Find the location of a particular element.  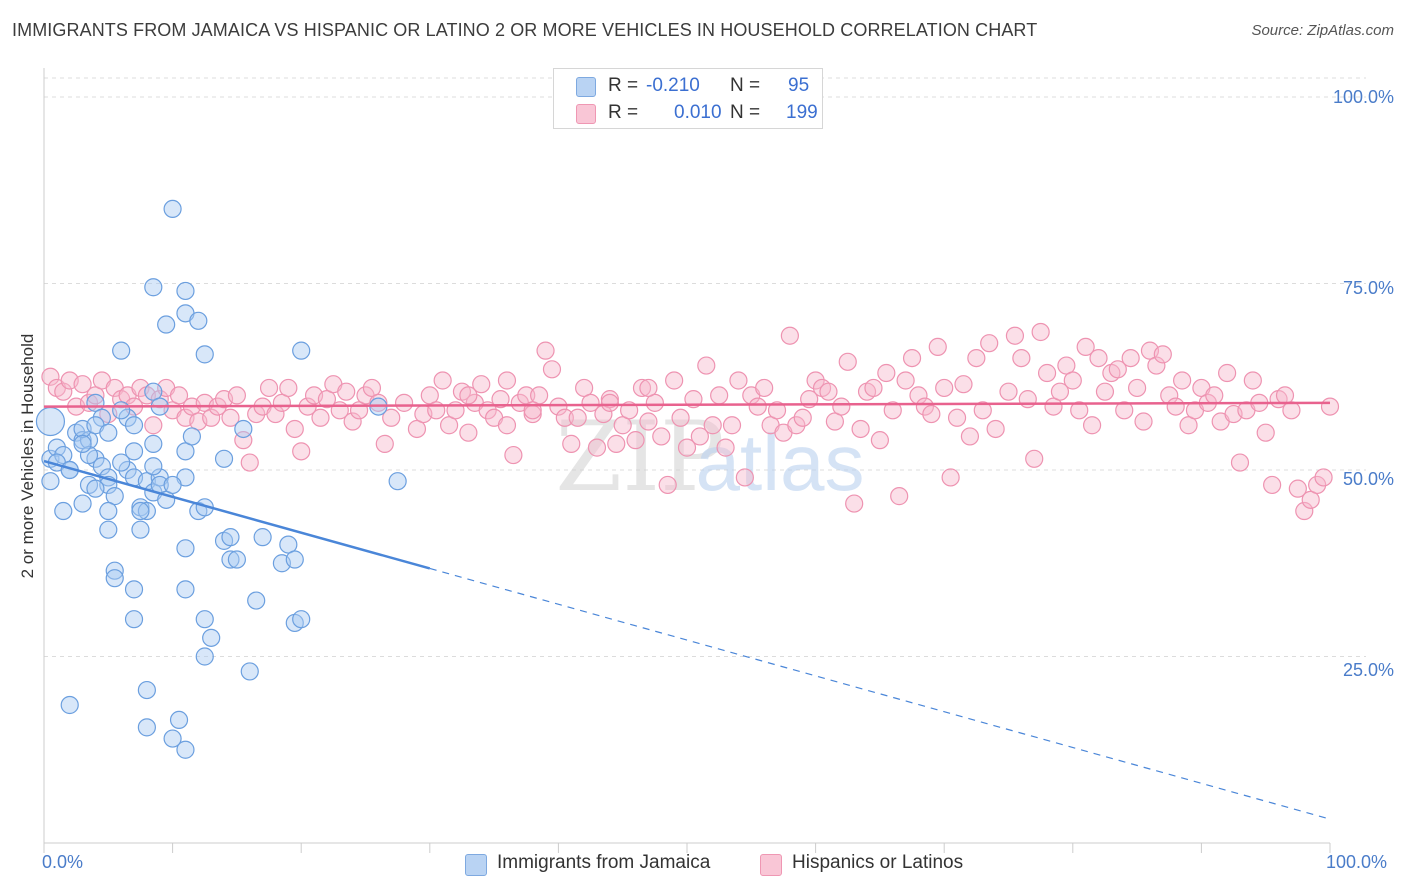

trend-line-jamaica is located at coordinates (237, 514).